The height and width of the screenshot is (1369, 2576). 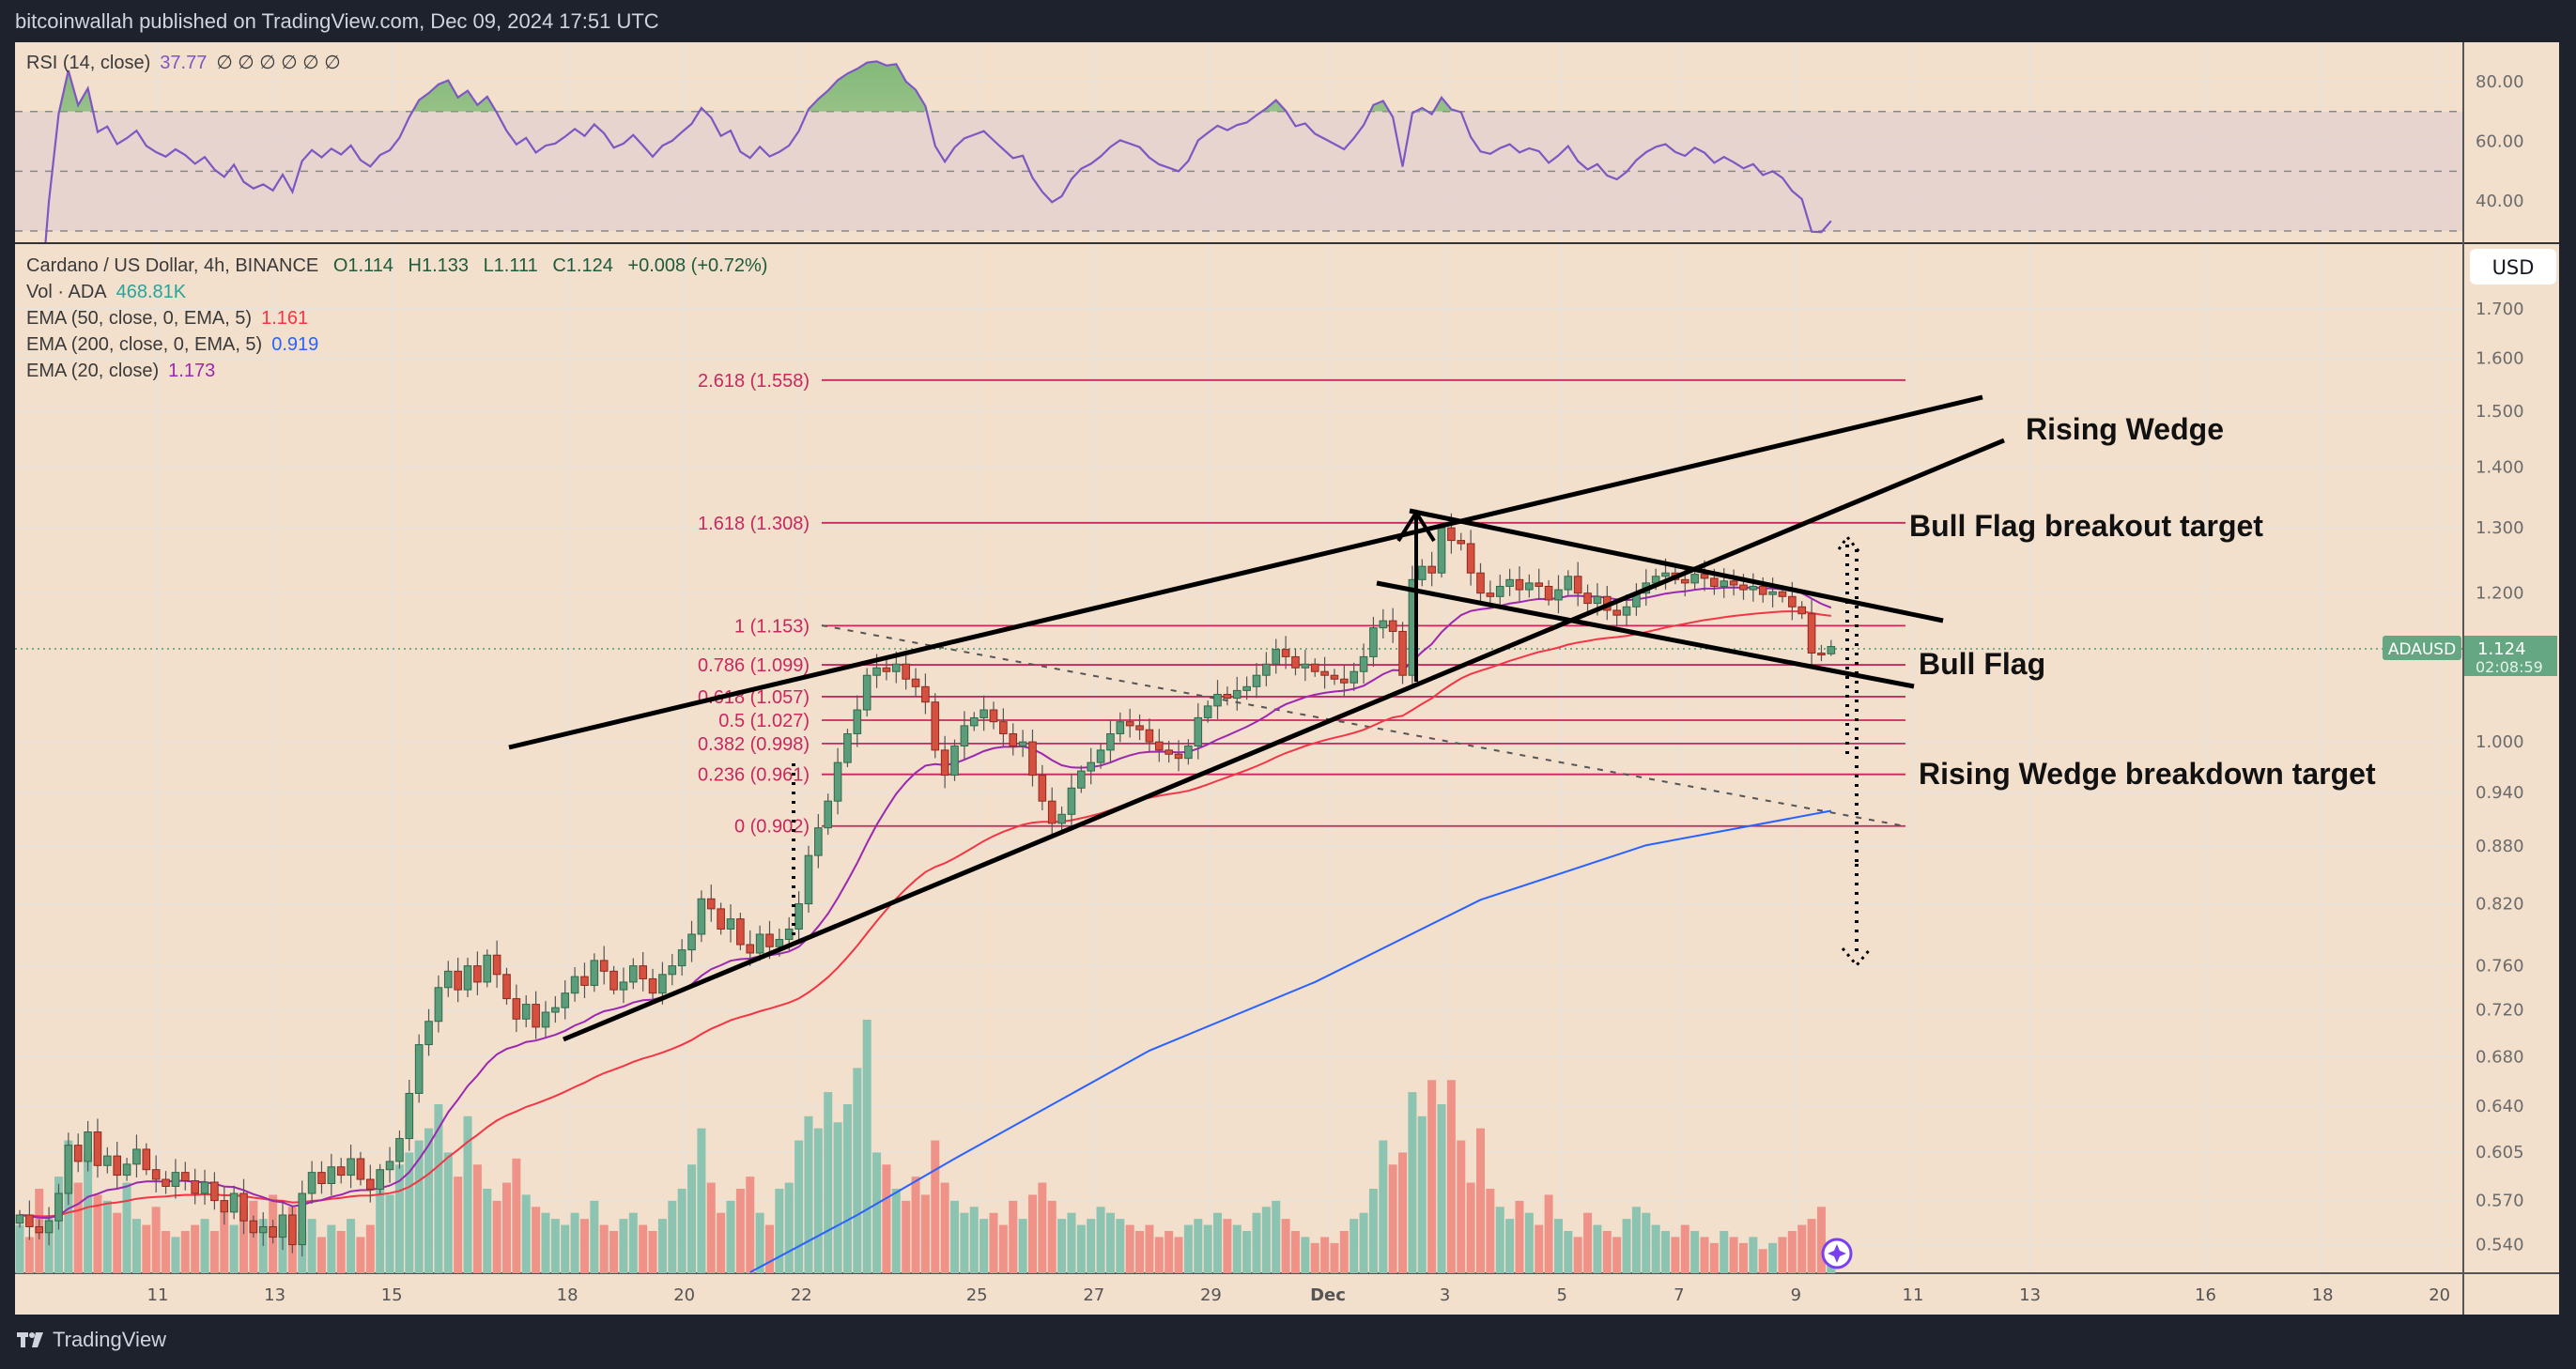 I want to click on rising-wedge-upper-line, so click(x=1245, y=572).